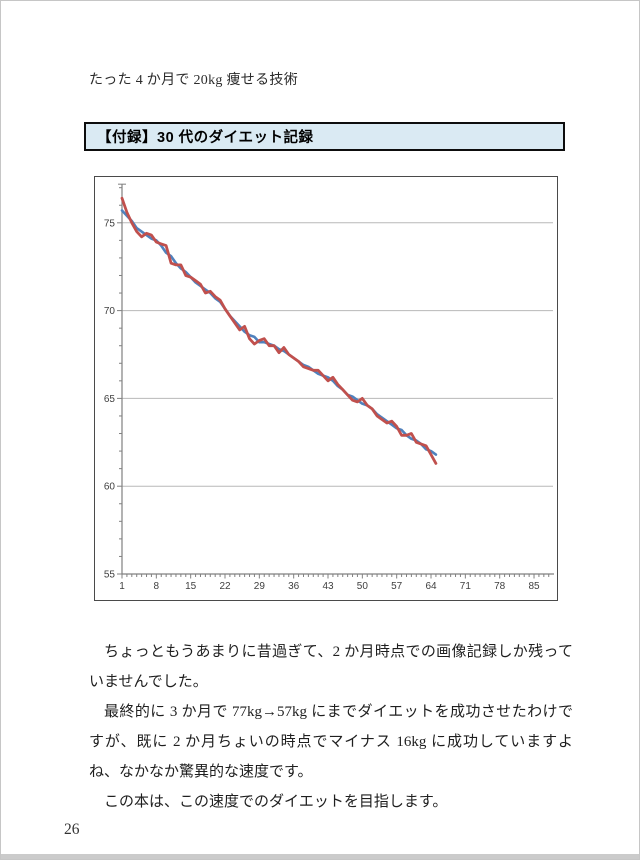 This screenshot has height=860, width=640. Describe the element at coordinates (122, 586) in the screenshot. I see `svg-text: 1` at that location.